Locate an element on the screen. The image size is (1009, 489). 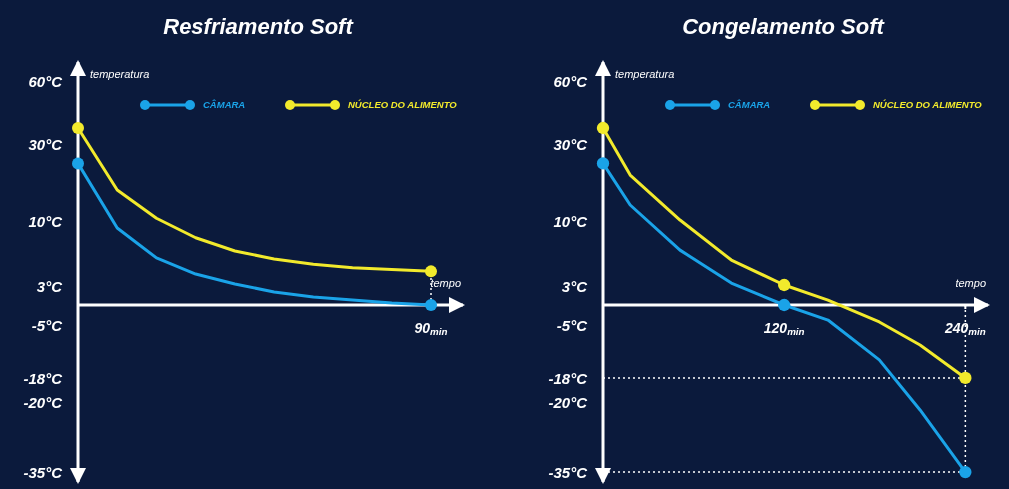
text: 90$_{min}$ is located at coordinates (431, 328).